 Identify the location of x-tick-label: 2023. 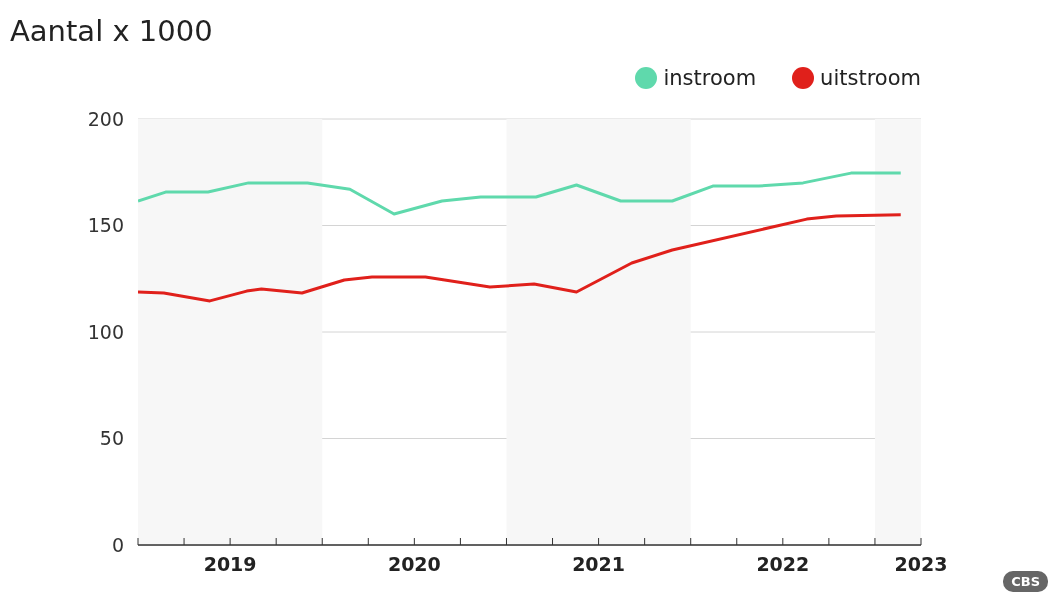
(921, 564).